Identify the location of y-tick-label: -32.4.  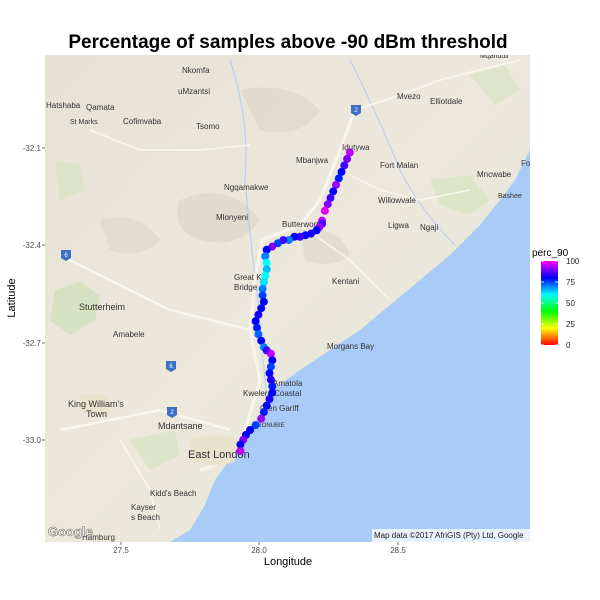
(32, 245).